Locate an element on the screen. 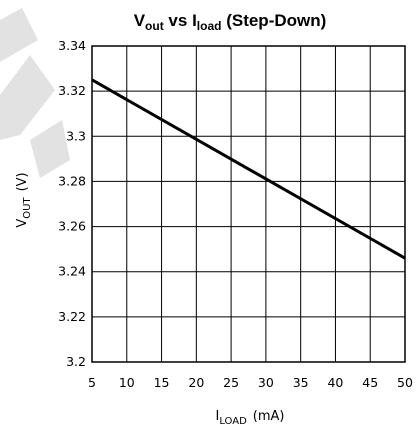 The height and width of the screenshot is (434, 419). y-axis-label-unit: (V) is located at coordinates (22, 181).